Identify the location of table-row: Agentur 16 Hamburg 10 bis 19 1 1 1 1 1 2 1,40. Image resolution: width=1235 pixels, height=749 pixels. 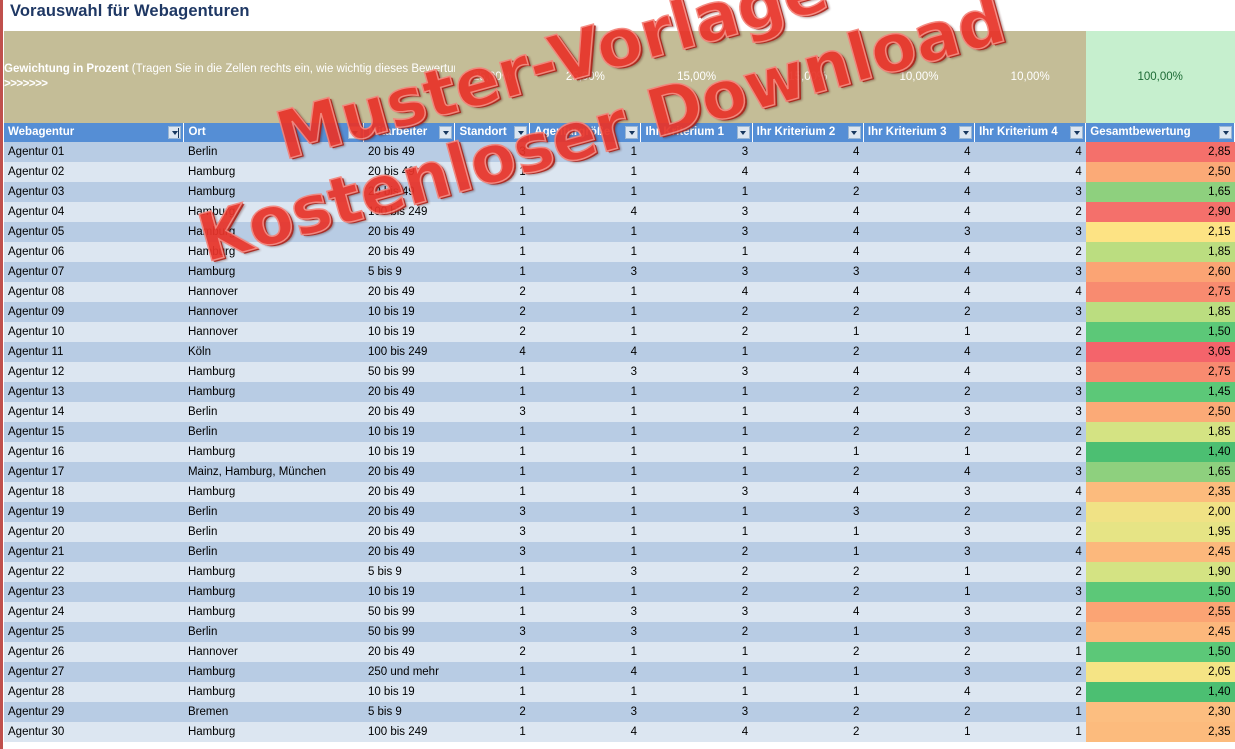
(619, 452).